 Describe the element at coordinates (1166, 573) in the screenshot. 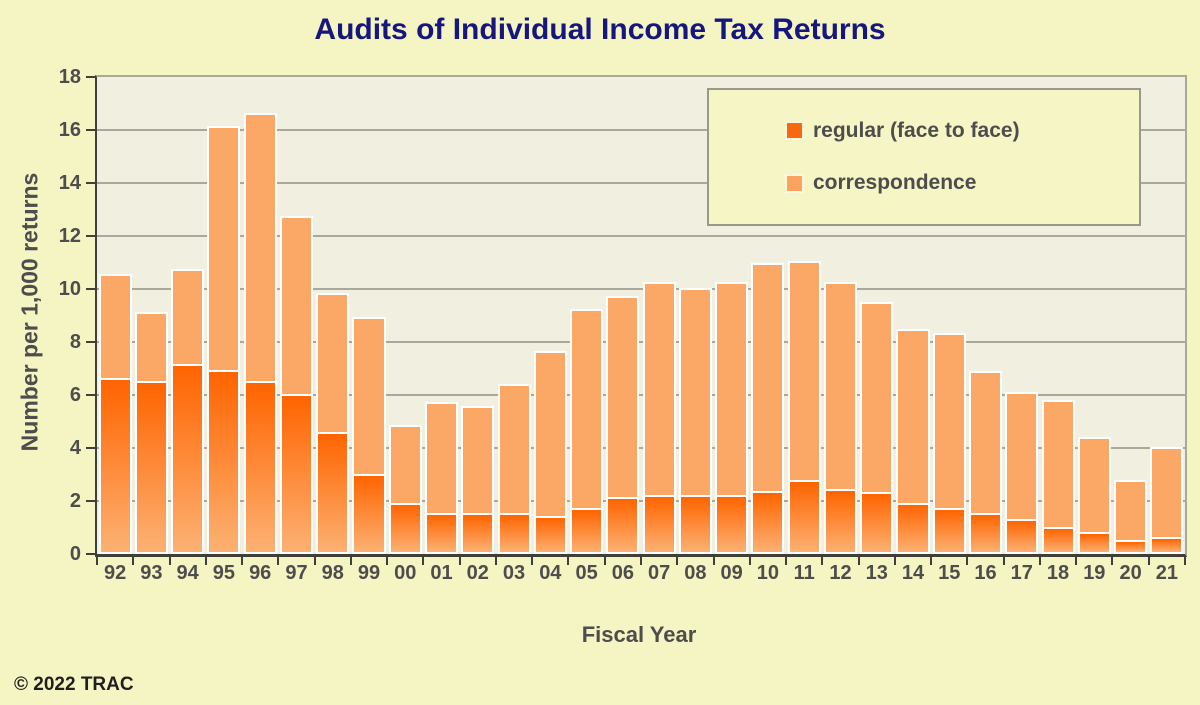

I see `x-tick-label-21: 21` at that location.